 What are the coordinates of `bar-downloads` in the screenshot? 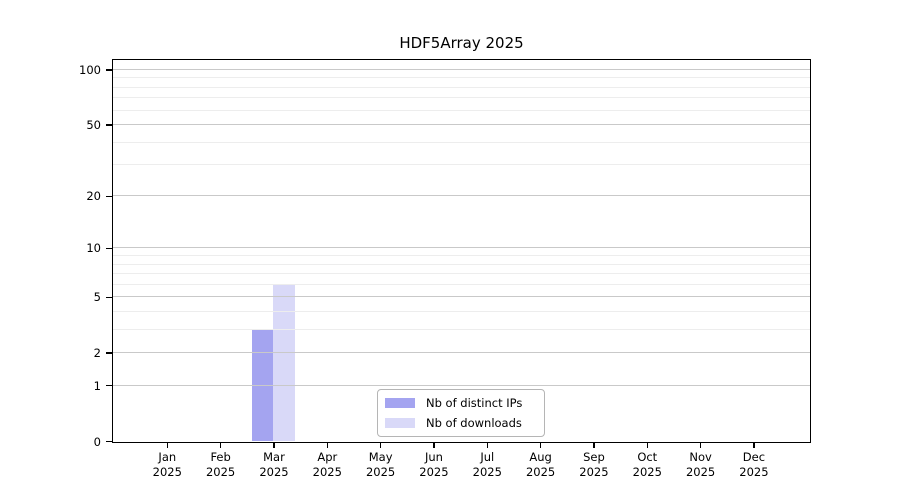 It's located at (284, 362).